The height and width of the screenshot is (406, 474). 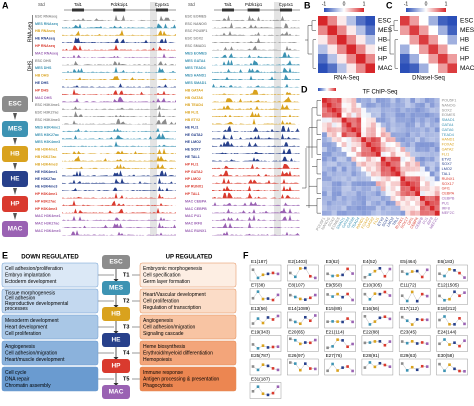 I want to click on plot-label: E23(45), so click(x=408, y=332).